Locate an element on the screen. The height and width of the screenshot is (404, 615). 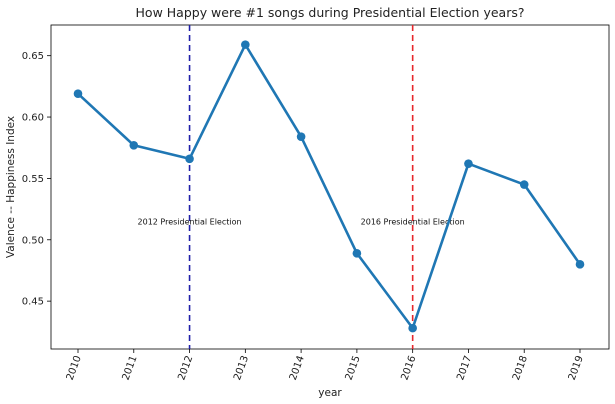
data-point-2012 is located at coordinates (189, 159).